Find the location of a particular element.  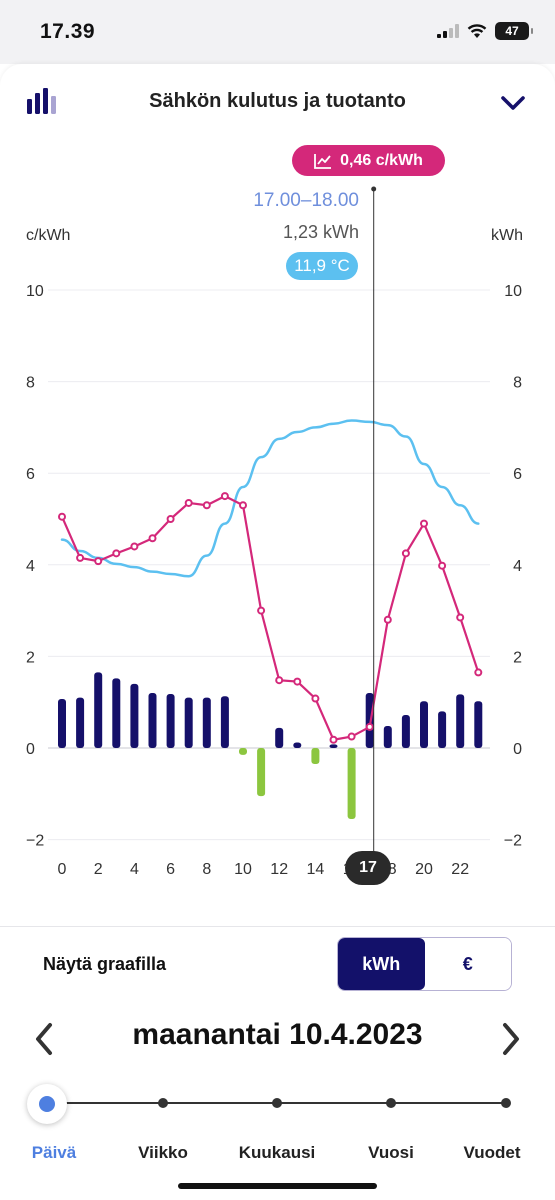

x-tick-label: 4 is located at coordinates (134, 869).